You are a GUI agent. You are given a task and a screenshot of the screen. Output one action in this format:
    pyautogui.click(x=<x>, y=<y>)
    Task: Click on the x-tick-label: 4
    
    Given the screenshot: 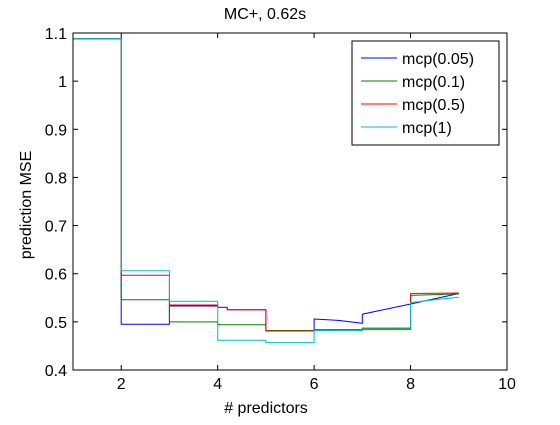 What is the action you would take?
    pyautogui.click(x=217, y=384)
    